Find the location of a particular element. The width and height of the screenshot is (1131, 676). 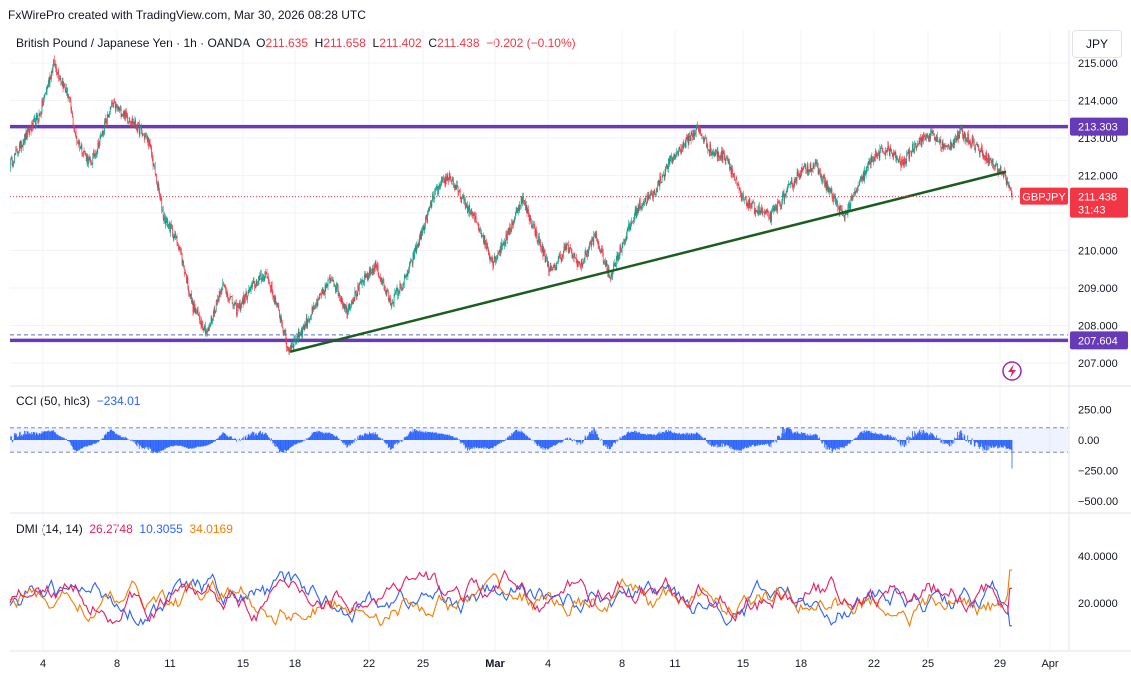

time-axis: 4 8 11 15 18 22 25 Mar 4 8 11 15 18 22 25 29 Apr is located at coordinates (549, 664).